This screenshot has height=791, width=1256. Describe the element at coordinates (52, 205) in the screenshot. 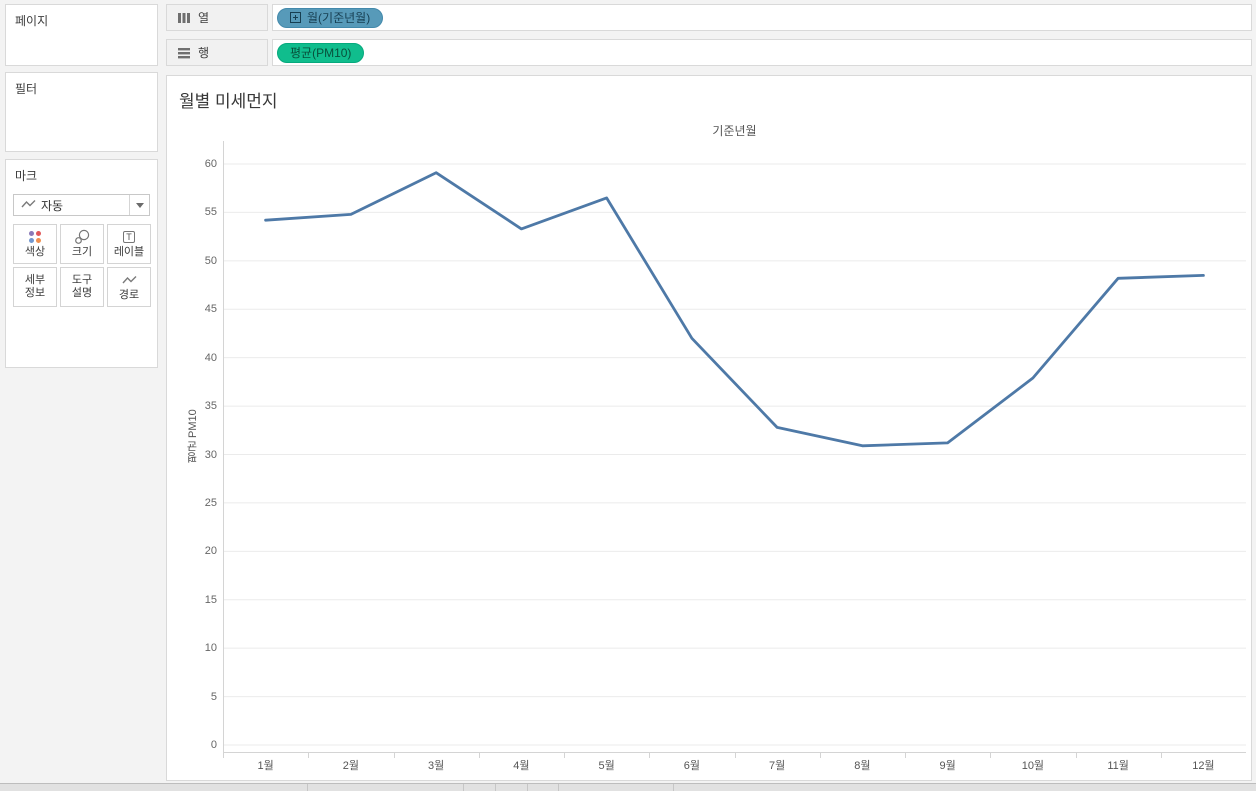

I see `mark-type-value: 자동` at that location.